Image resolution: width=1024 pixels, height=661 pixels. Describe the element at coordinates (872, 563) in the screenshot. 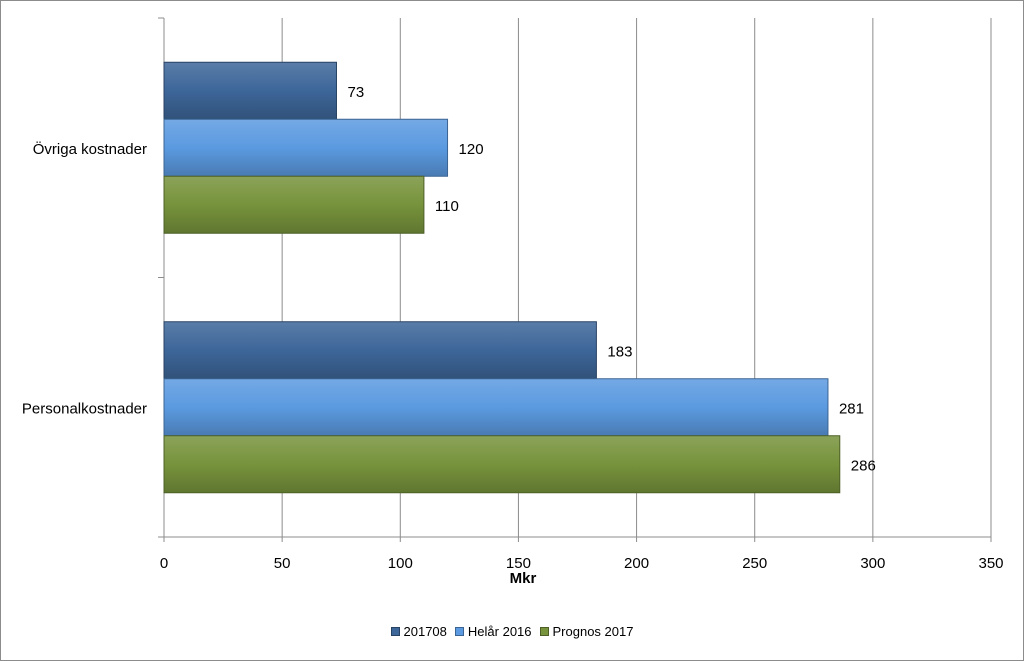

I see `x-tick-label: 300` at that location.